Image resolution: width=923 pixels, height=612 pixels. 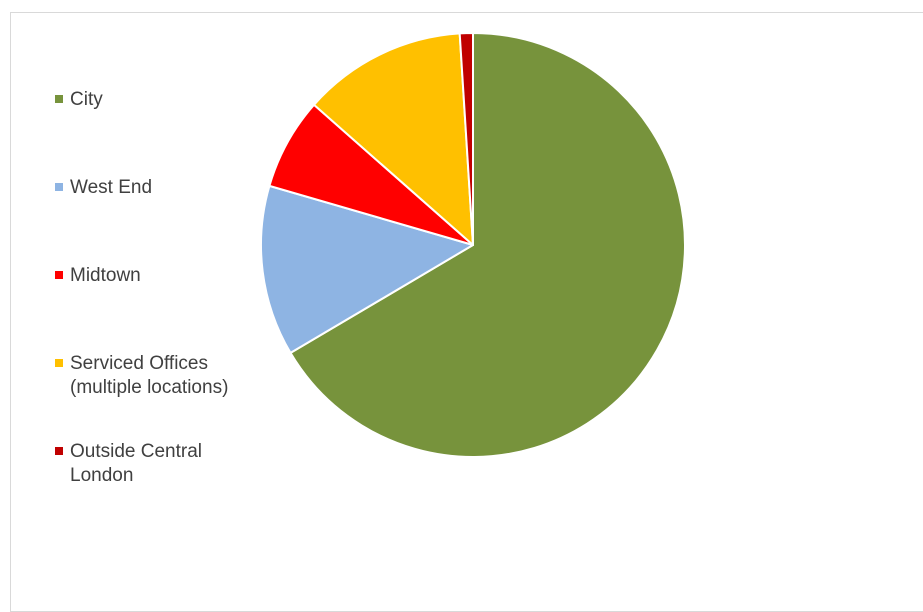 I want to click on pie-slice-serviced-offices, so click(x=393, y=139).